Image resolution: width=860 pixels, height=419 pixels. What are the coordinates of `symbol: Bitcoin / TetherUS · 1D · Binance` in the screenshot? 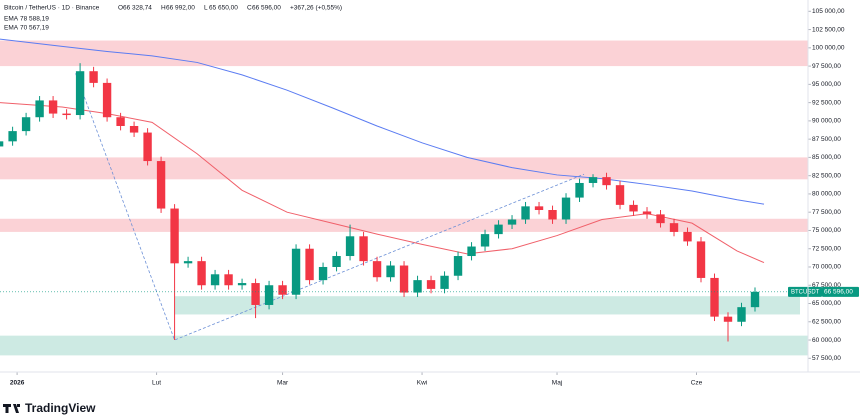 It's located at (52, 8).